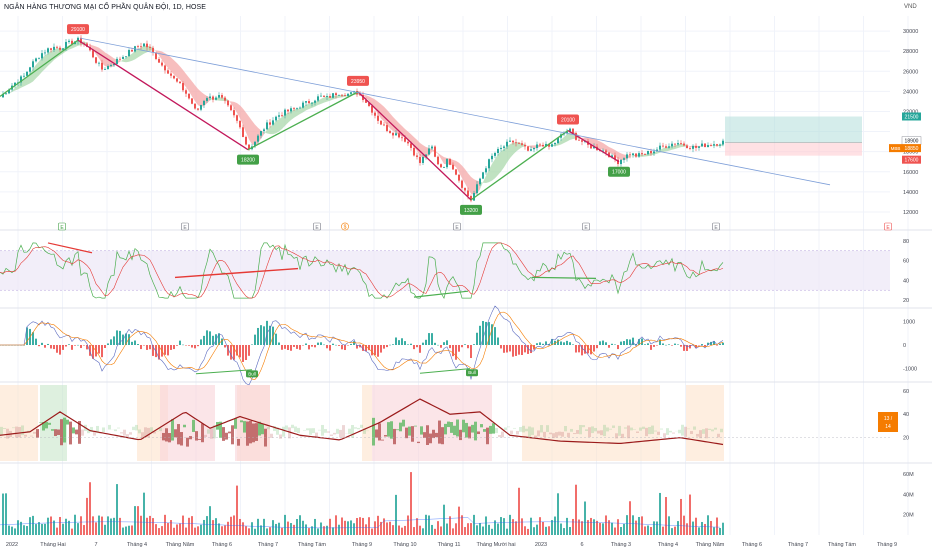 This screenshot has width=932, height=550. What do you see at coordinates (705, 423) in the screenshot?
I see `adx-band` at bounding box center [705, 423].